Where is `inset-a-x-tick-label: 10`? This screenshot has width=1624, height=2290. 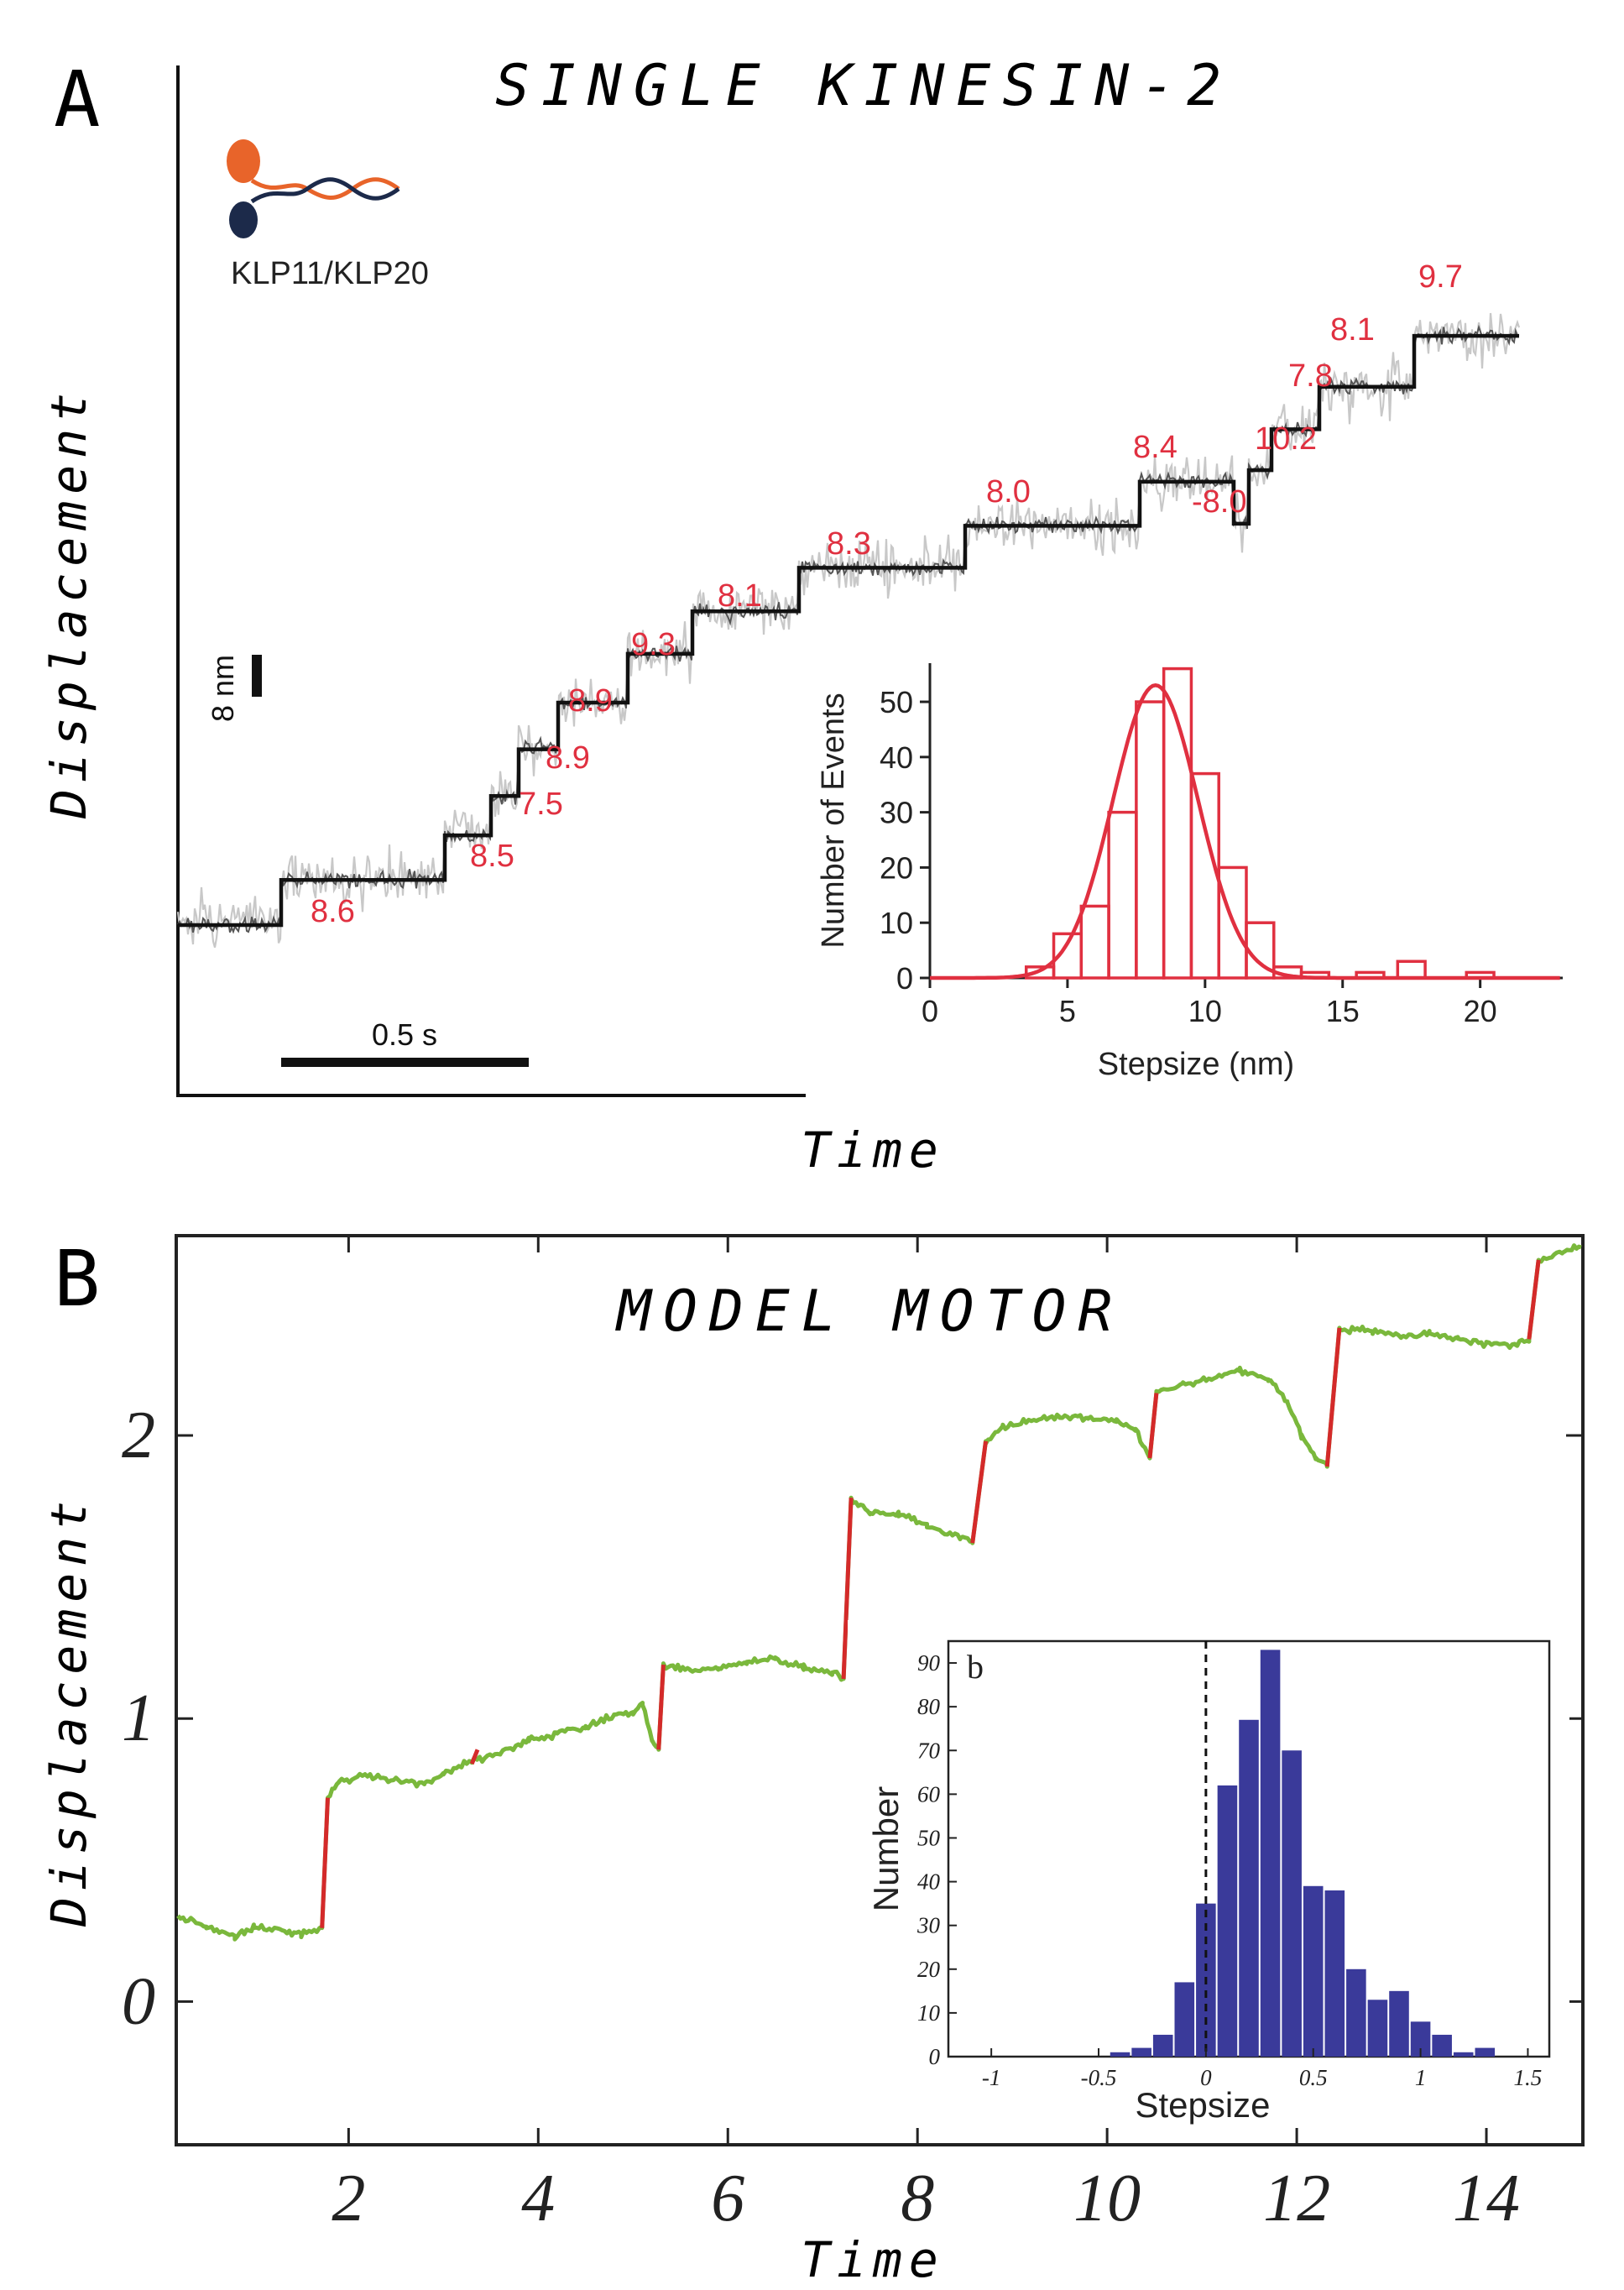 inset-a-x-tick-label: 10 is located at coordinates (1205, 1011).